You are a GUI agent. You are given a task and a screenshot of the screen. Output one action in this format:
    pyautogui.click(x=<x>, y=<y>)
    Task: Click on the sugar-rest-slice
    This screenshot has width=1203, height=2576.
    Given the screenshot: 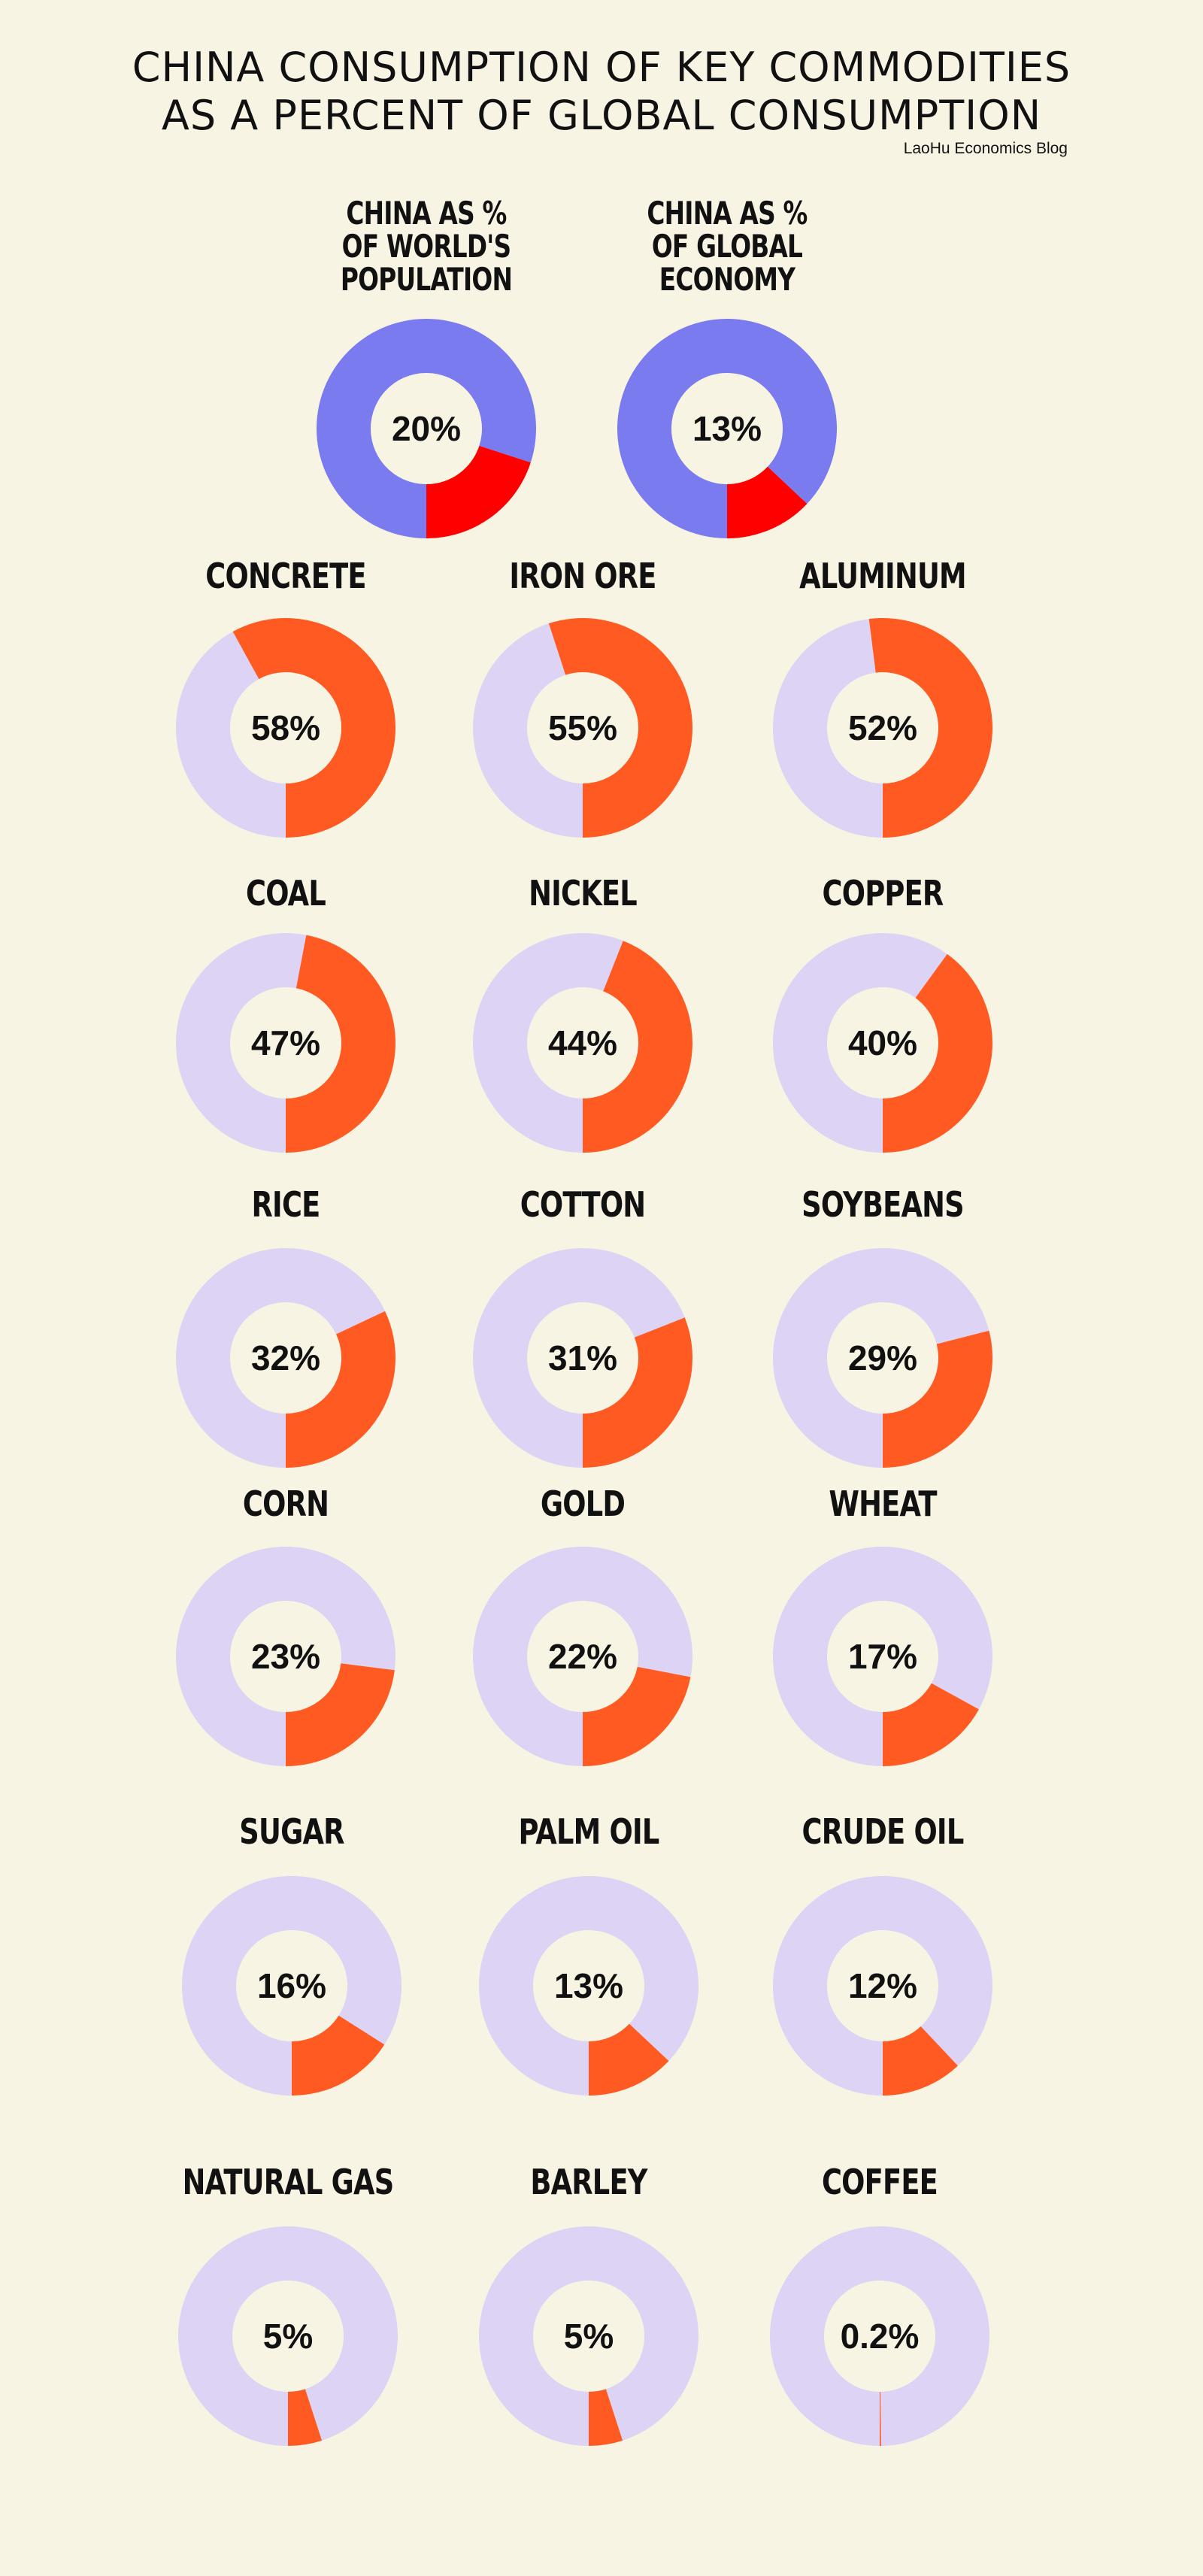 What is the action you would take?
    pyautogui.click(x=292, y=1986)
    